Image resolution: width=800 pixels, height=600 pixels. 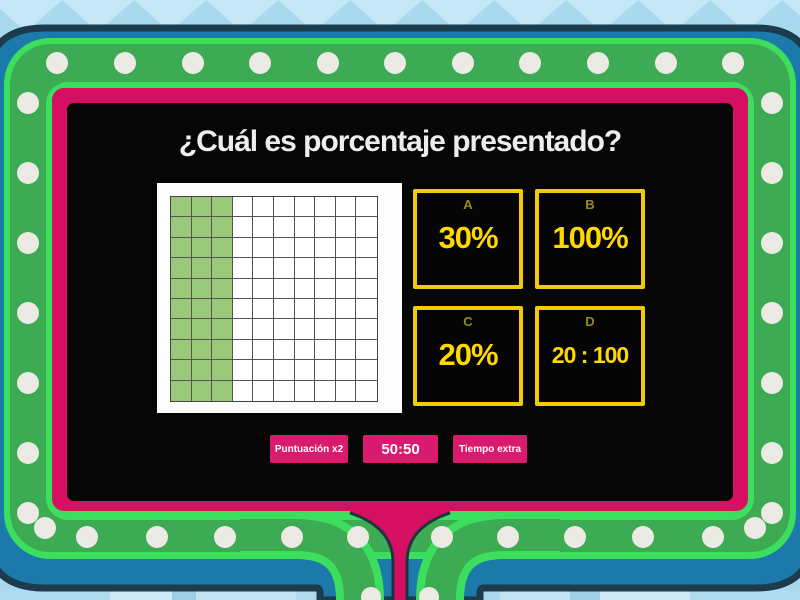 What do you see at coordinates (309, 449) in the screenshot?
I see `powerup-double-points-button: Puntuación x2` at bounding box center [309, 449].